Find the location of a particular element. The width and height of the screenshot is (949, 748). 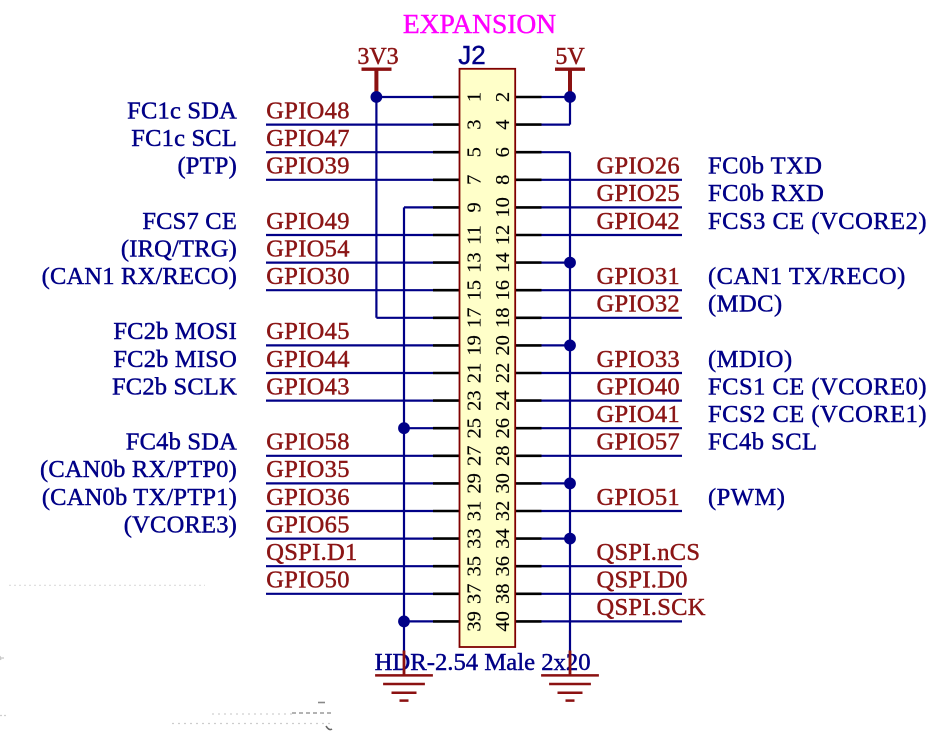

svg-text: 21 is located at coordinates (475, 373).